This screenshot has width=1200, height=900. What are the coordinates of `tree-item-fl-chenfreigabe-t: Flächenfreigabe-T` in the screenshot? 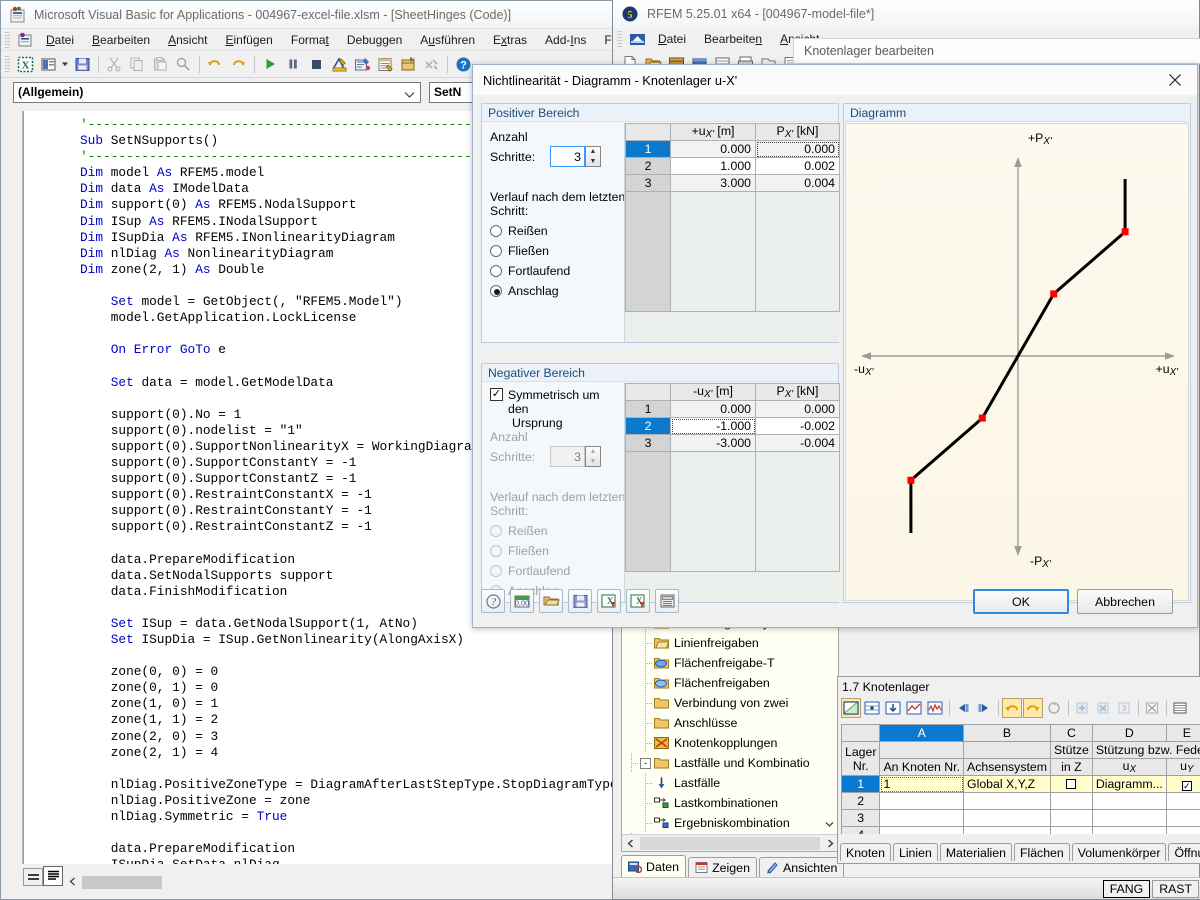 It's located at (730, 663).